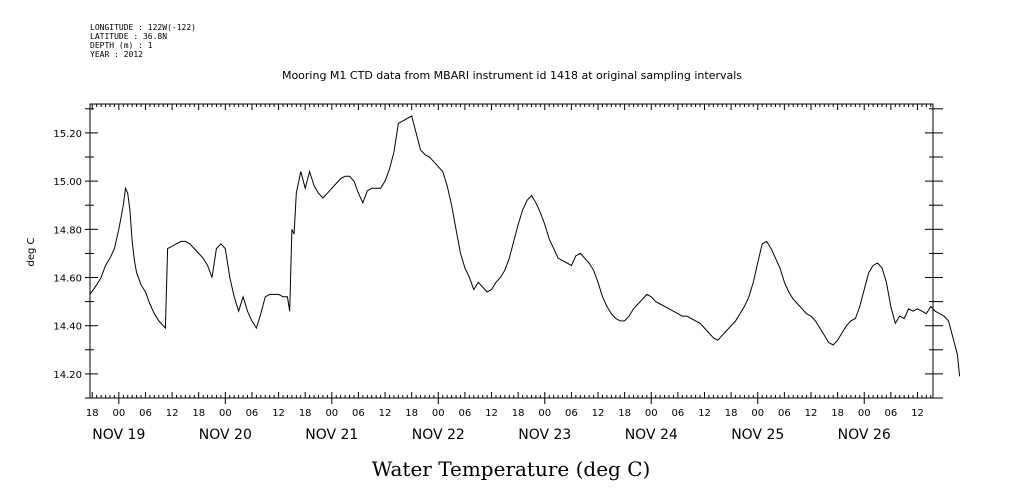  Describe the element at coordinates (116, 54) in the screenshot. I see `year-text: YEAR : 2012` at that location.